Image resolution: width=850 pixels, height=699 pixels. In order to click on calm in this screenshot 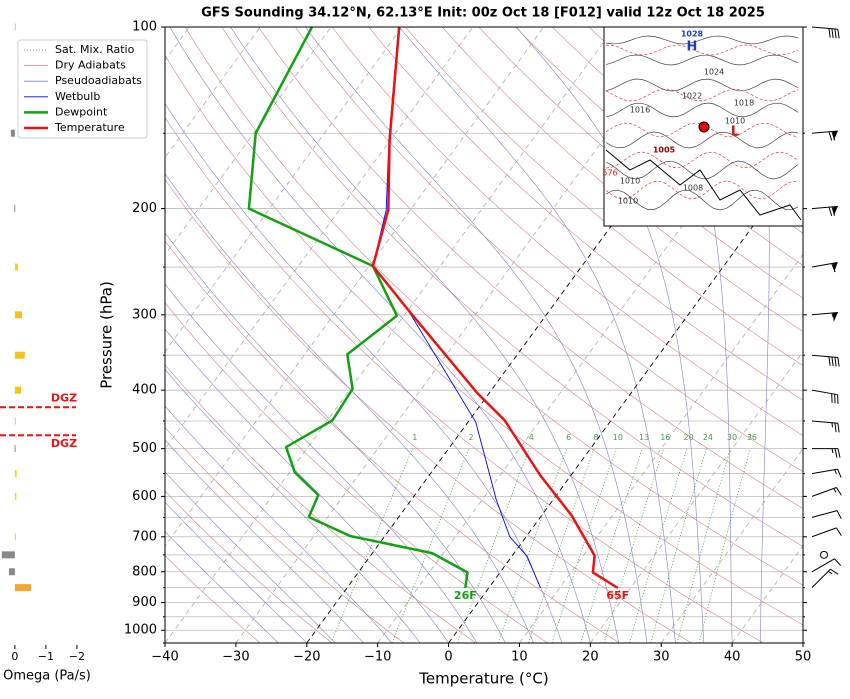, I will do `click(824, 554)`.